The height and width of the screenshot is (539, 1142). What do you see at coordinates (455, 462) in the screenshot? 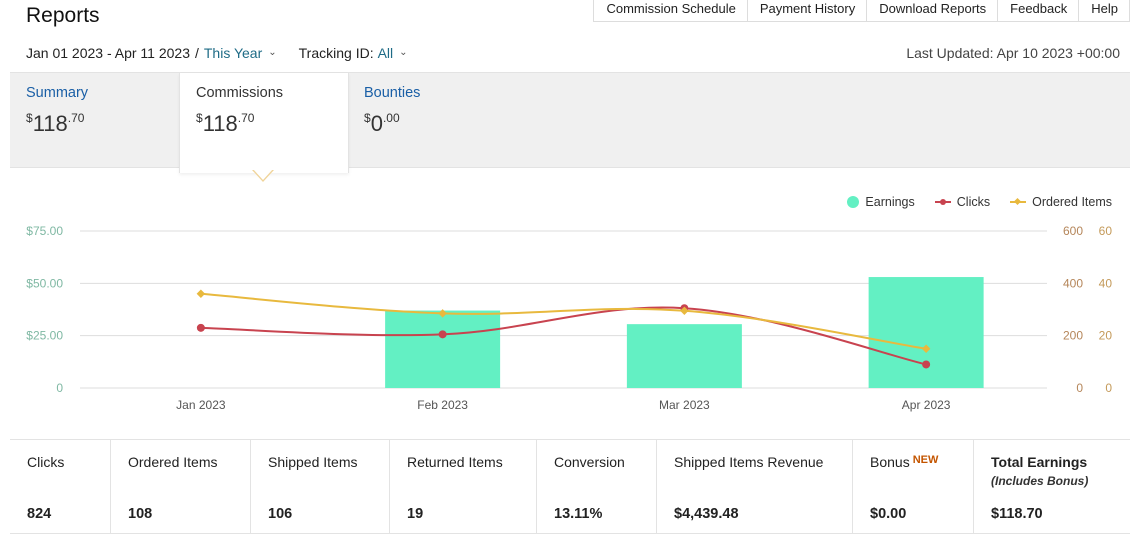
I see `stat-label: Returned Items` at bounding box center [455, 462].